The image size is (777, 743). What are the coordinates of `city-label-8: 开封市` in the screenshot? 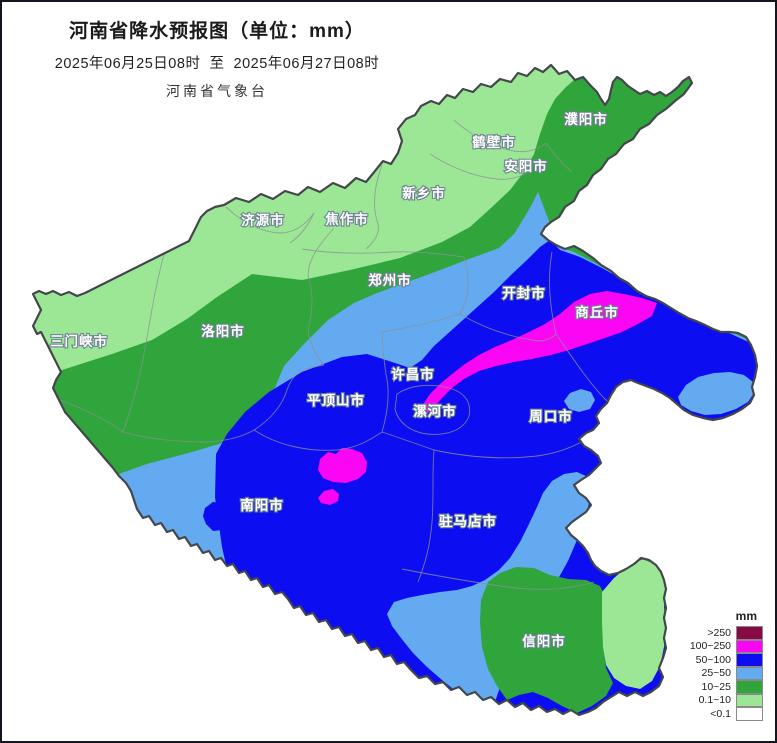 It's located at (524, 293).